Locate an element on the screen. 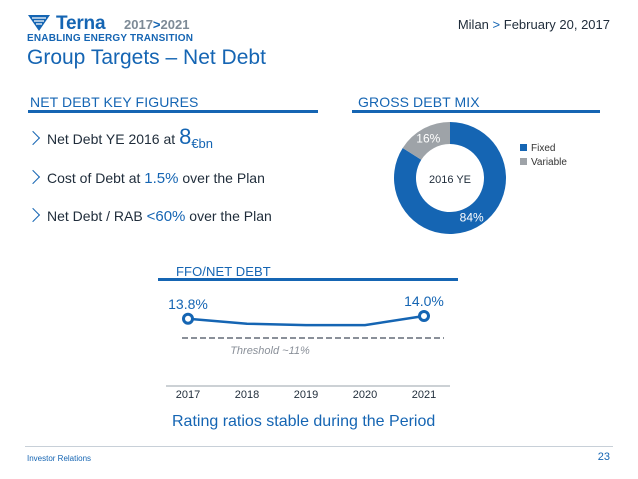 This screenshot has width=638, height=479. threshold-label: Threshold ~11% is located at coordinates (270, 351).